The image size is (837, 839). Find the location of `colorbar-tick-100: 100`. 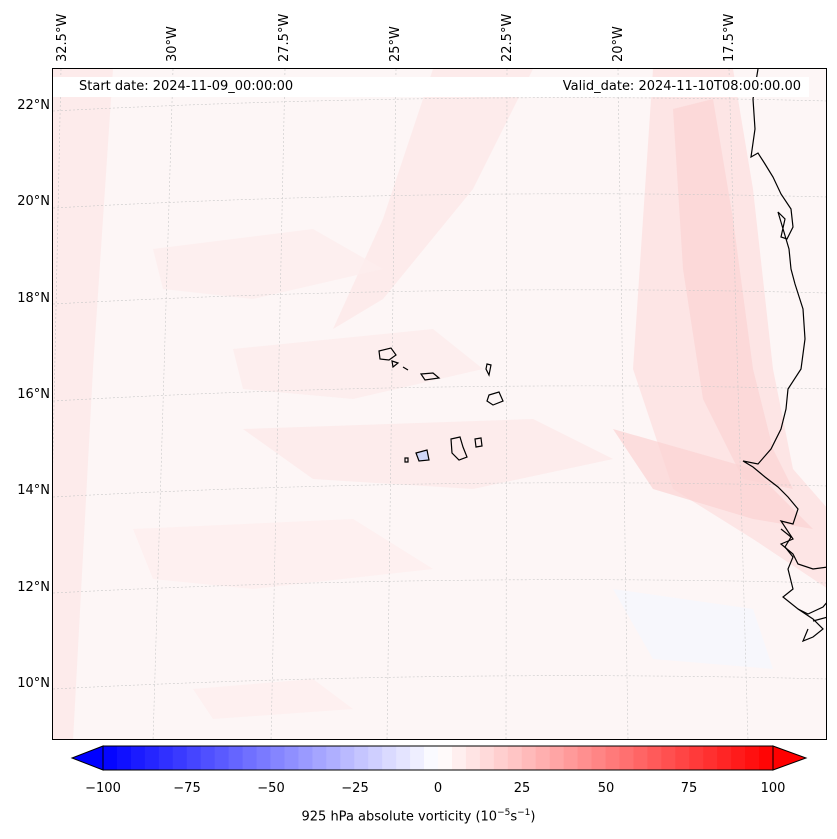

colorbar-tick-100: 100 is located at coordinates (773, 788).